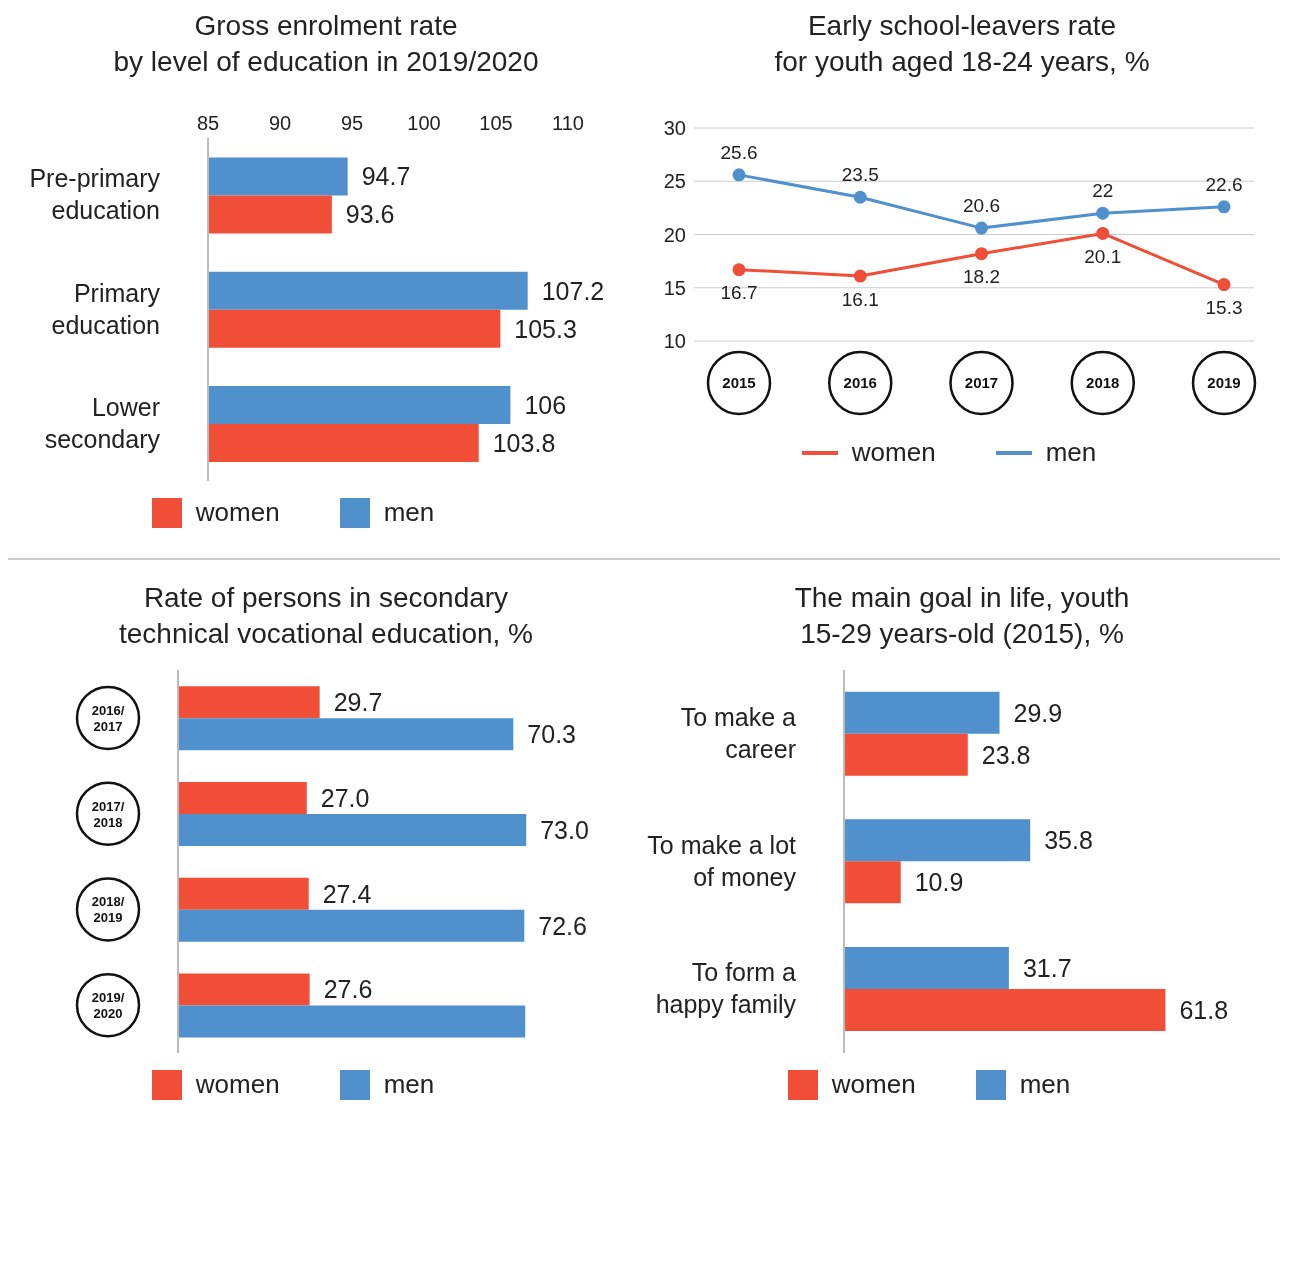 The height and width of the screenshot is (1280, 1290). What do you see at coordinates (496, 123) in the screenshot?
I see `x-tick-label: 105` at bounding box center [496, 123].